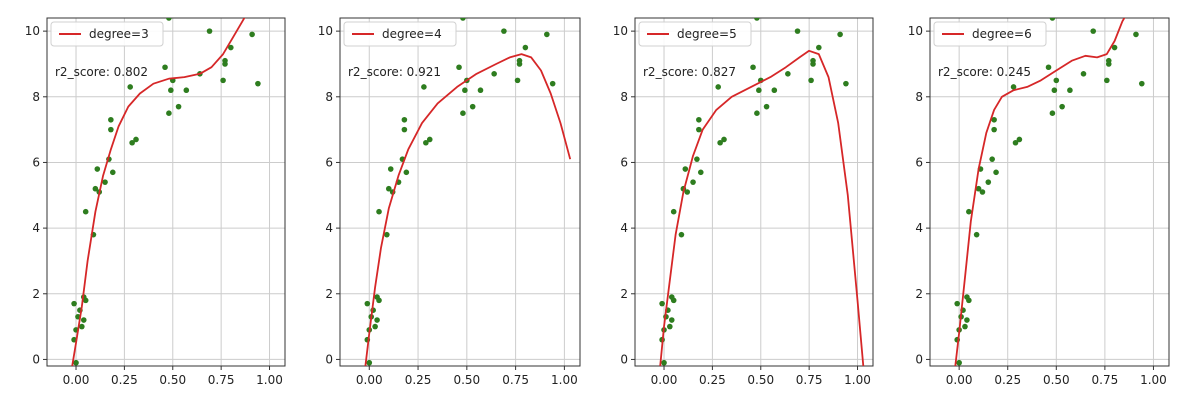 This screenshot has height=406, width=1193. Describe the element at coordinates (394, 72) in the screenshot. I see `r2-score-label: r2_score: 0.921` at that location.